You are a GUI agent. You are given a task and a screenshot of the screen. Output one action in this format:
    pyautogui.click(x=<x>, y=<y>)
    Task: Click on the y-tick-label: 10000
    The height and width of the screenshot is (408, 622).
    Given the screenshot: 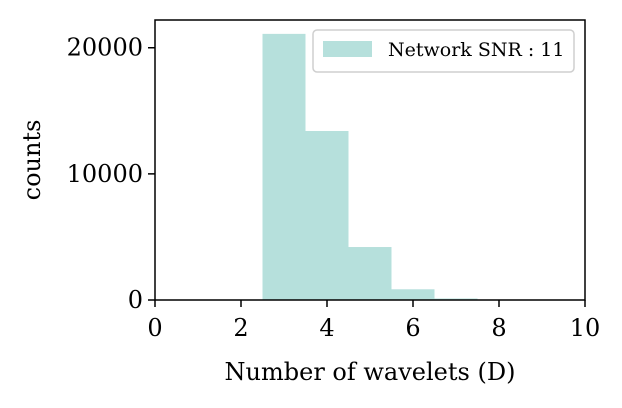 What is the action you would take?
    pyautogui.click(x=105, y=174)
    